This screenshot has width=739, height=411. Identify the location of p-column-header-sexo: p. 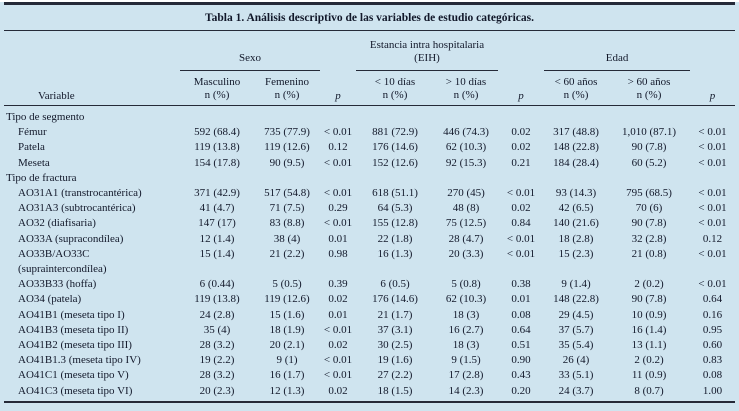
(338, 68).